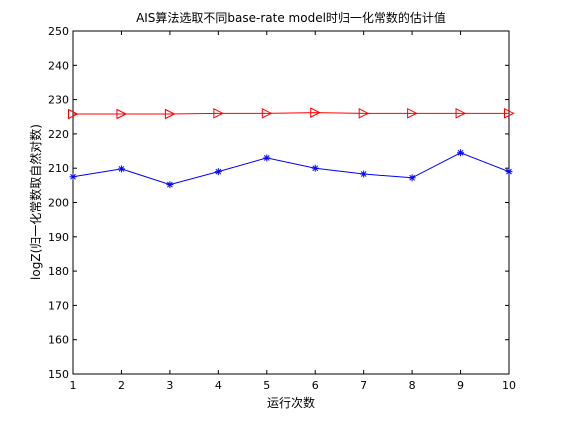 The image size is (561, 424). I want to click on x-tick-label: 5, so click(266, 385).